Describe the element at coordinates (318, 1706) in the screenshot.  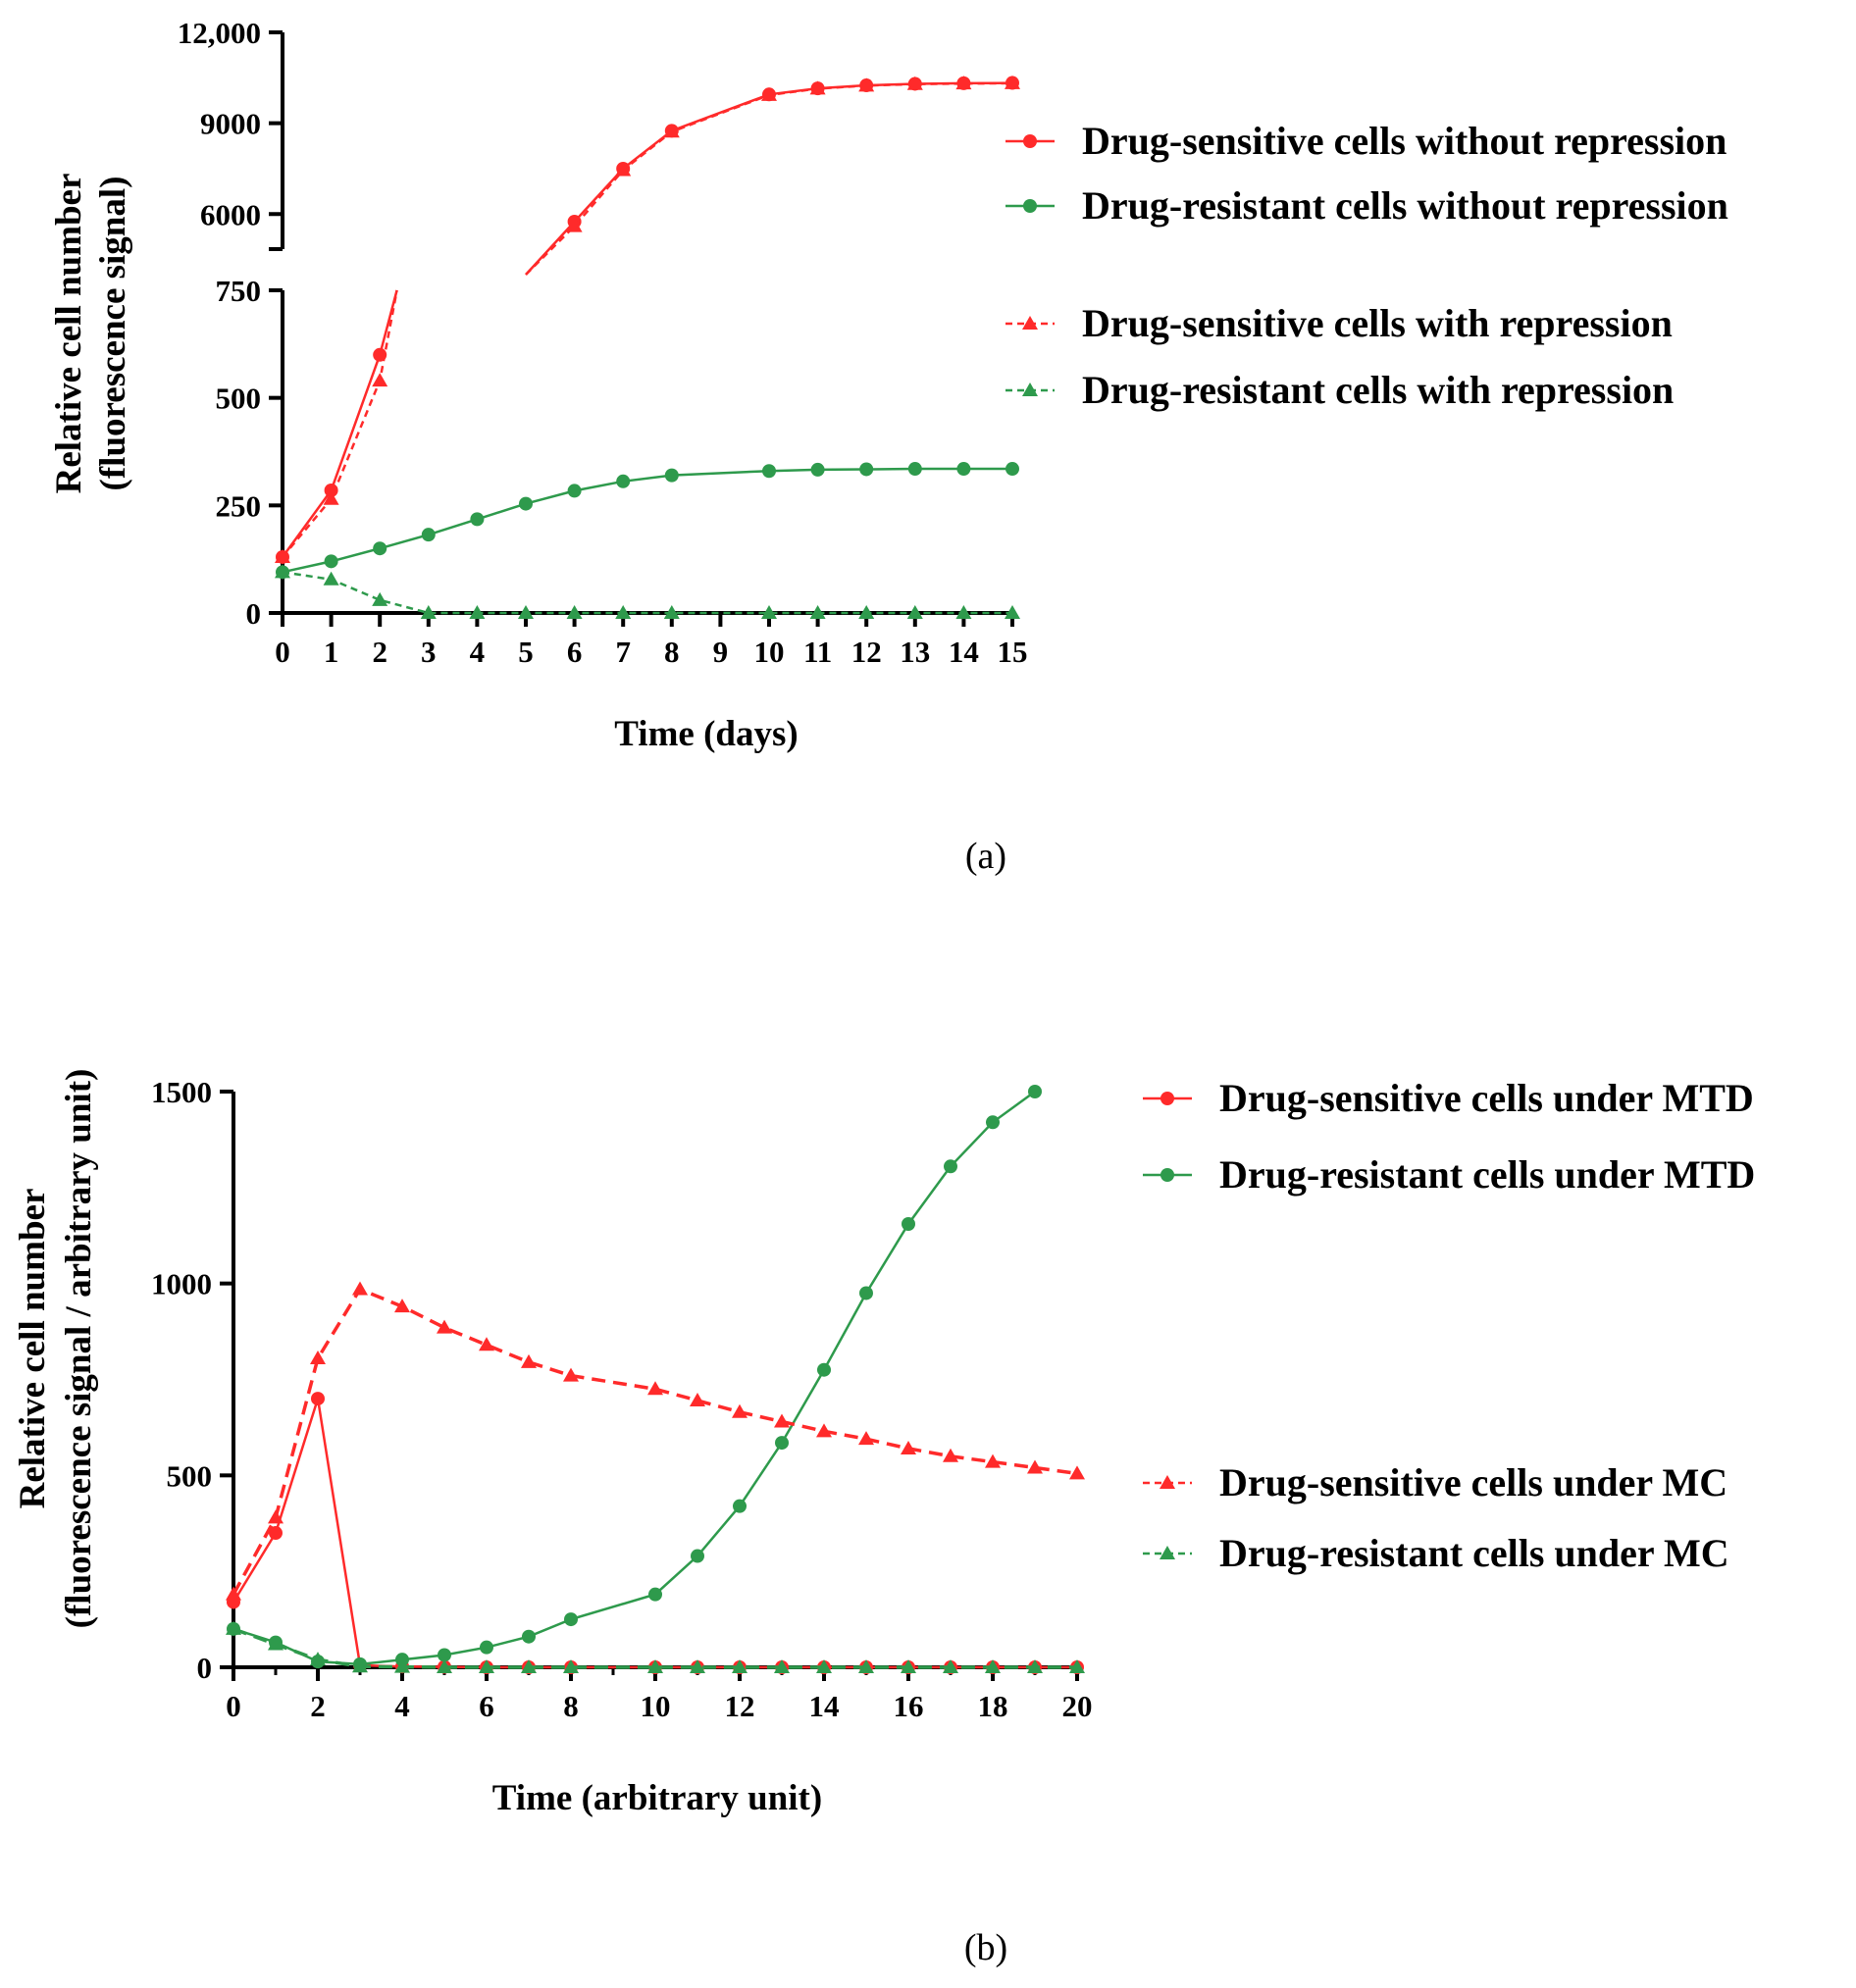
I see `x-tick-label-b-1: 2` at that location.